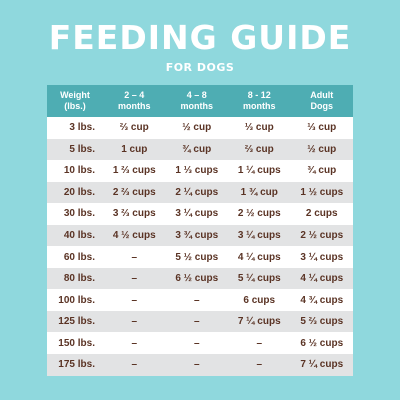  Describe the element at coordinates (259, 95) in the screenshot. I see `column-header-line: 8 - 12` at that location.